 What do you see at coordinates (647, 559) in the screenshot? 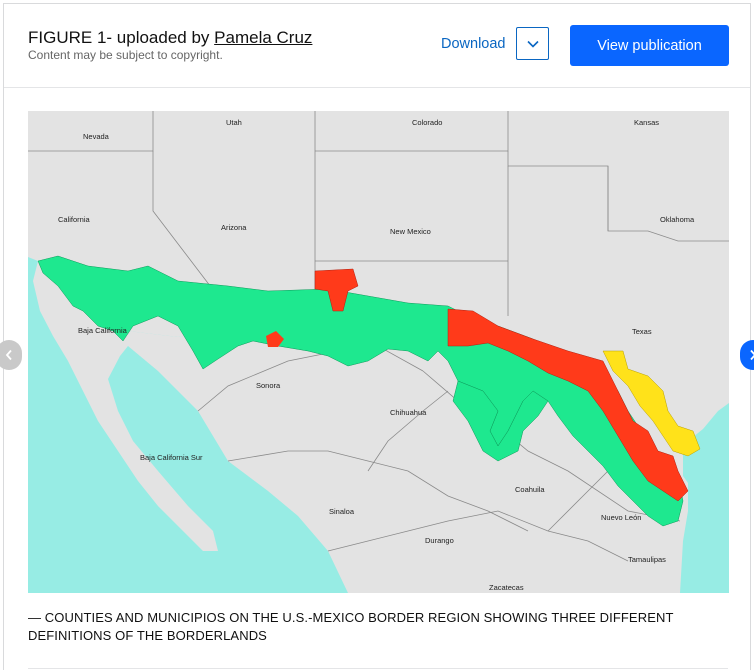
I see `label-tamaulipas: Tamaulipas` at bounding box center [647, 559].